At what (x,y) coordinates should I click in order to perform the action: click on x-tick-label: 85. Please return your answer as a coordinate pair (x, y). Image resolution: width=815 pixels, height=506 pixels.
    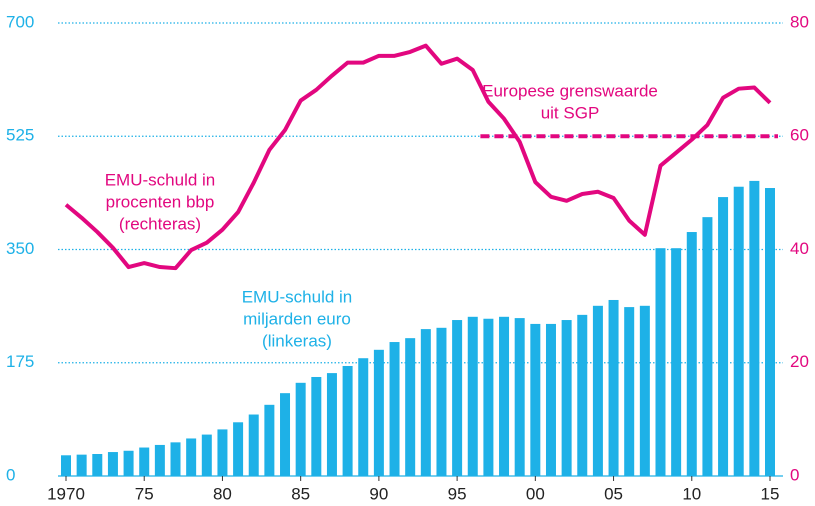
    Looking at the image, I should click on (300, 493).